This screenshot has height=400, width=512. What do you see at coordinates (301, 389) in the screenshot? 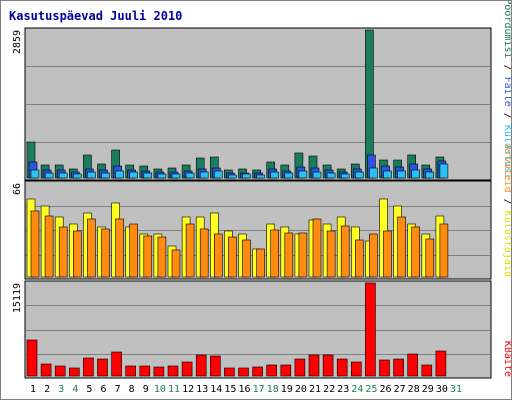
I see `x-label-day-20: 20` at bounding box center [301, 389].